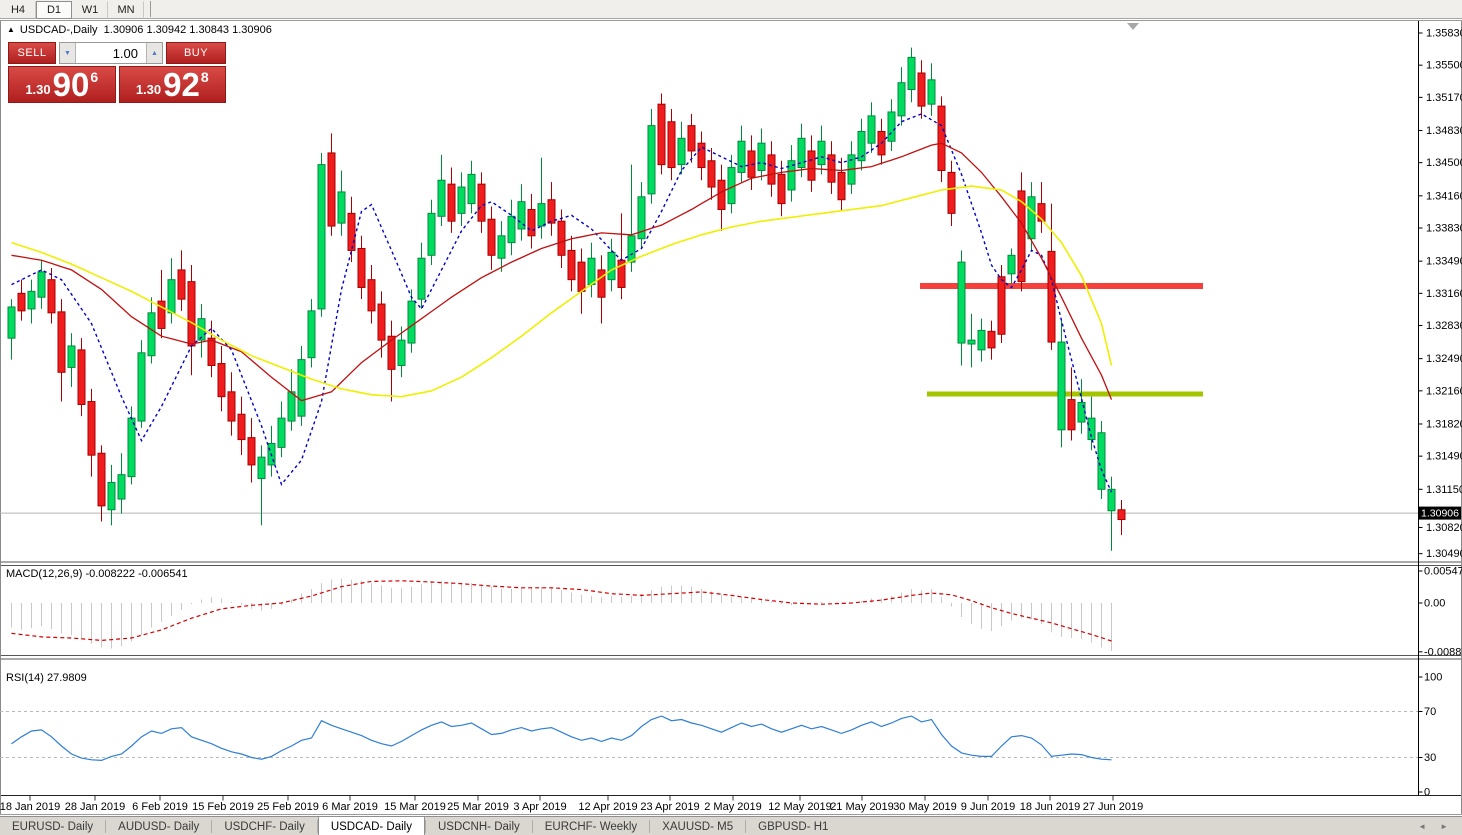 Image resolution: width=1462 pixels, height=835 pixels. Describe the element at coordinates (1133, 26) in the screenshot. I see `shift-marker-icon` at that location.